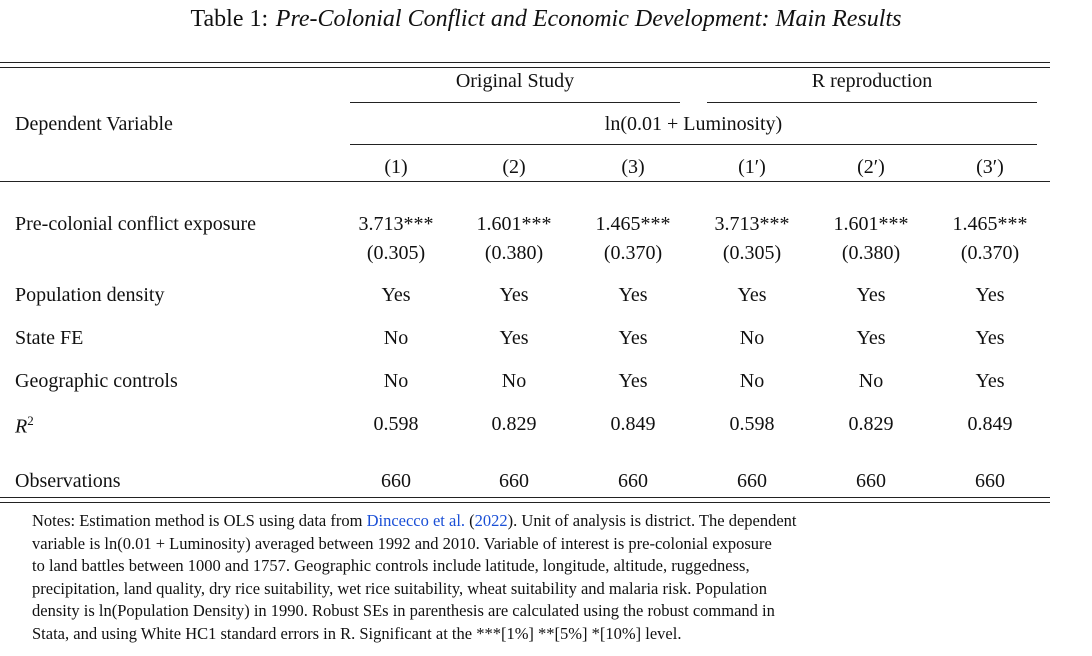 The image size is (1092, 656). I want to click on top-rule, so click(525, 62).